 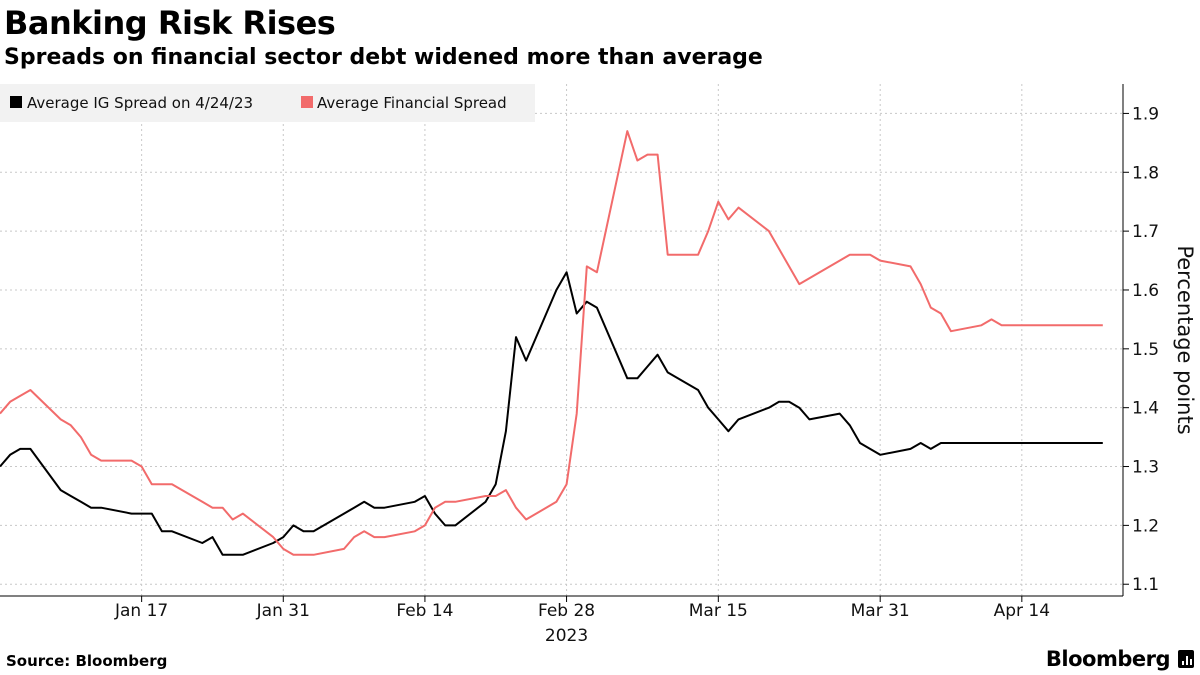 What do you see at coordinates (412, 103) in the screenshot?
I see `legend-label-financial: Average Financial Spread` at bounding box center [412, 103].